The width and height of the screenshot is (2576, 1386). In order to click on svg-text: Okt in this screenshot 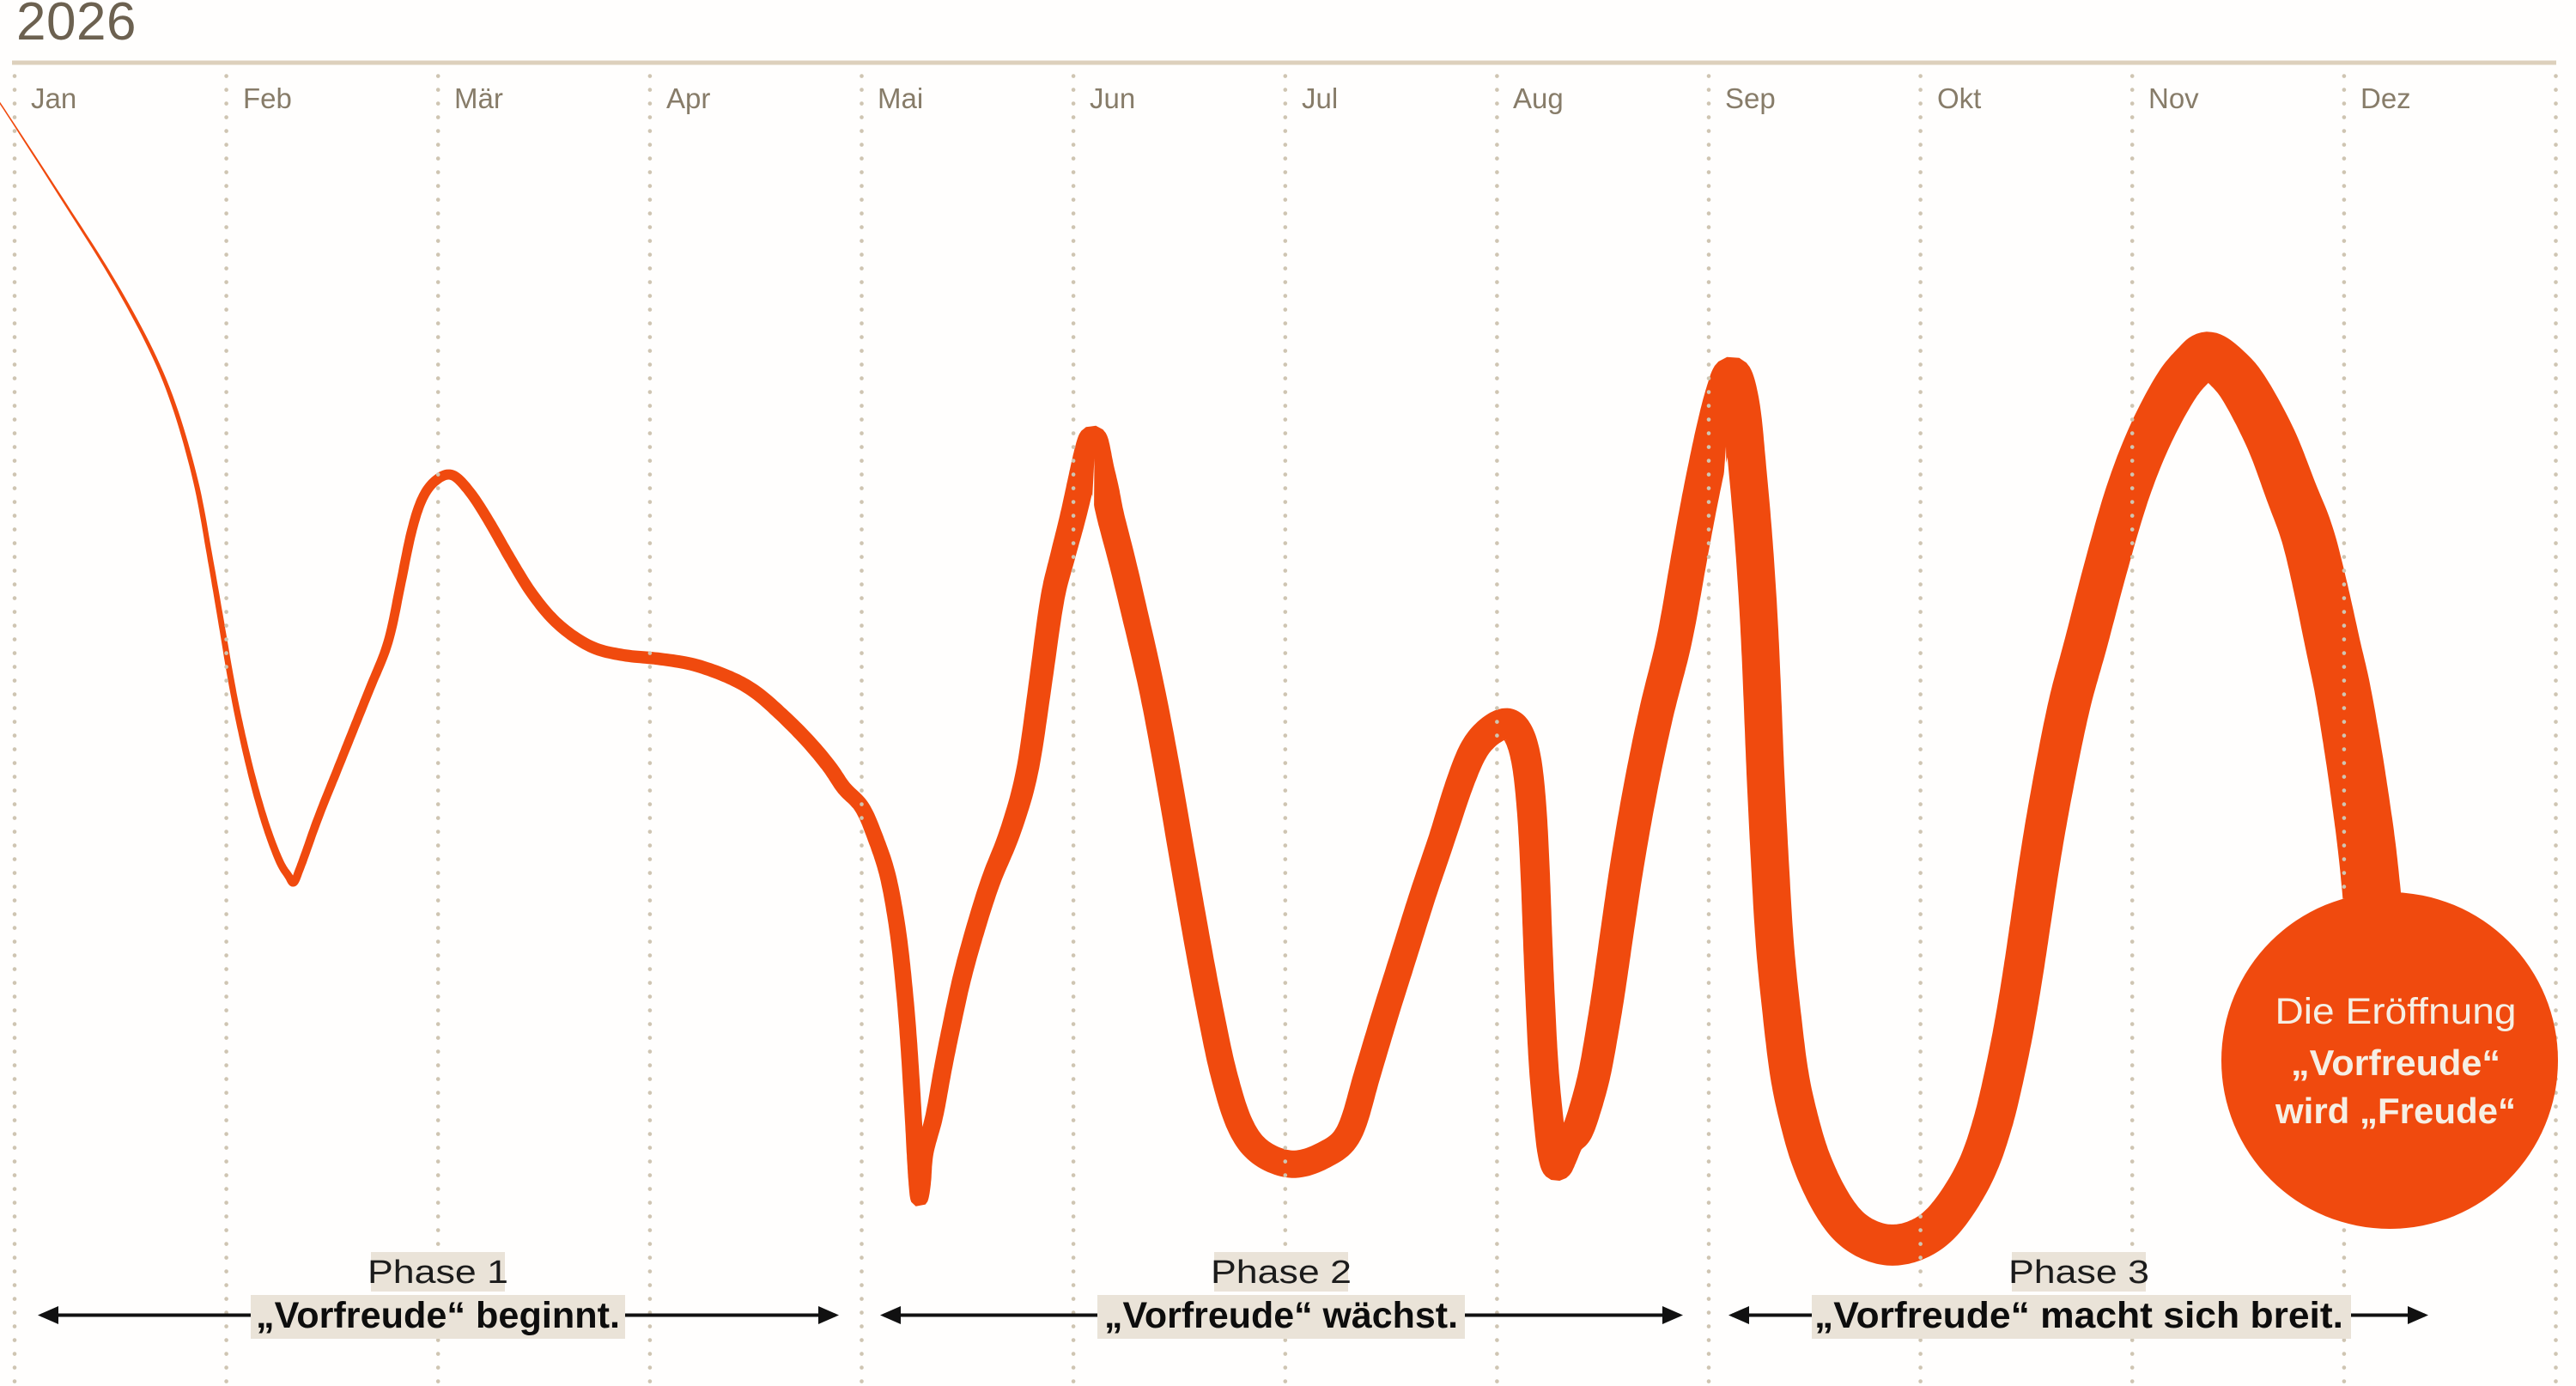, I will do `click(1959, 98)`.